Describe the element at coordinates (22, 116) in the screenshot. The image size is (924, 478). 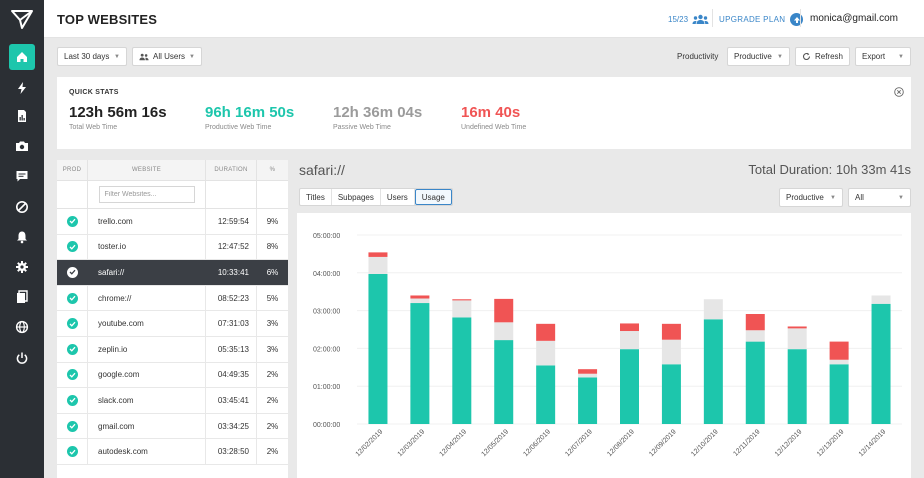
I see `sidebar-item-reports` at that location.